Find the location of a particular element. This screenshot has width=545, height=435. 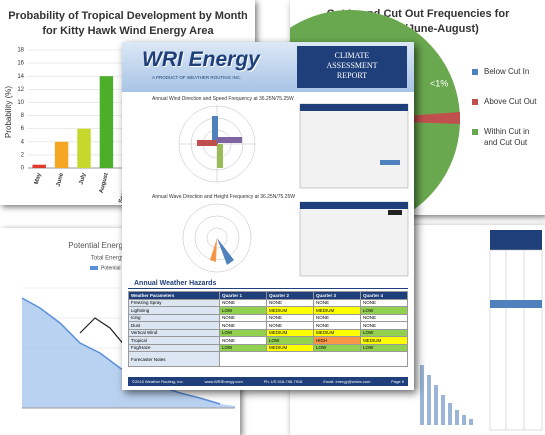

table-row: Dust NONE NONE NONE NONE is located at coordinates (268, 325).